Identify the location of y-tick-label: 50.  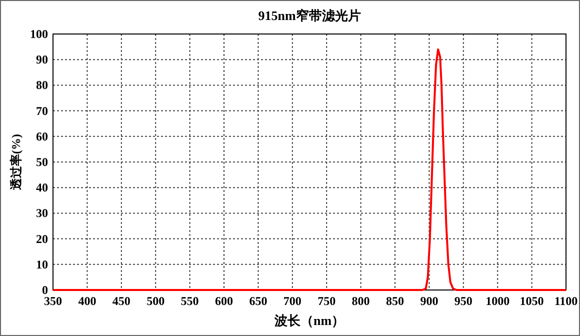
(42, 162).